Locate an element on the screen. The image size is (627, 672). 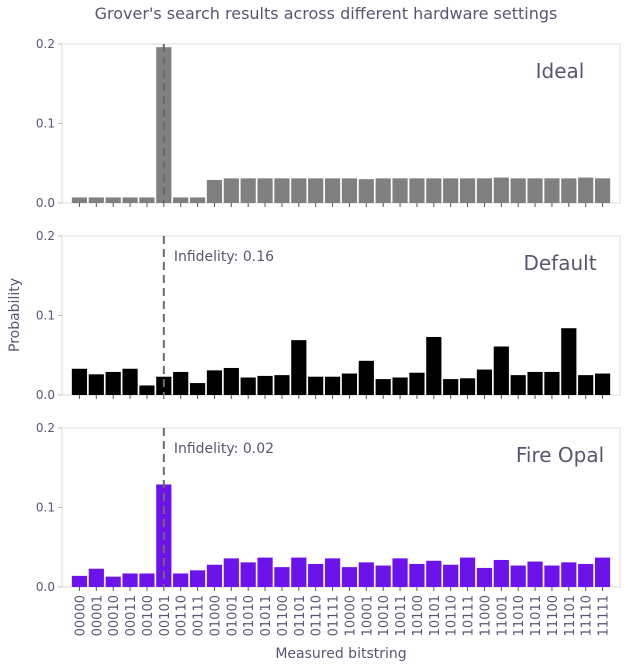
x-tick-label: 11010 is located at coordinates (519, 615).